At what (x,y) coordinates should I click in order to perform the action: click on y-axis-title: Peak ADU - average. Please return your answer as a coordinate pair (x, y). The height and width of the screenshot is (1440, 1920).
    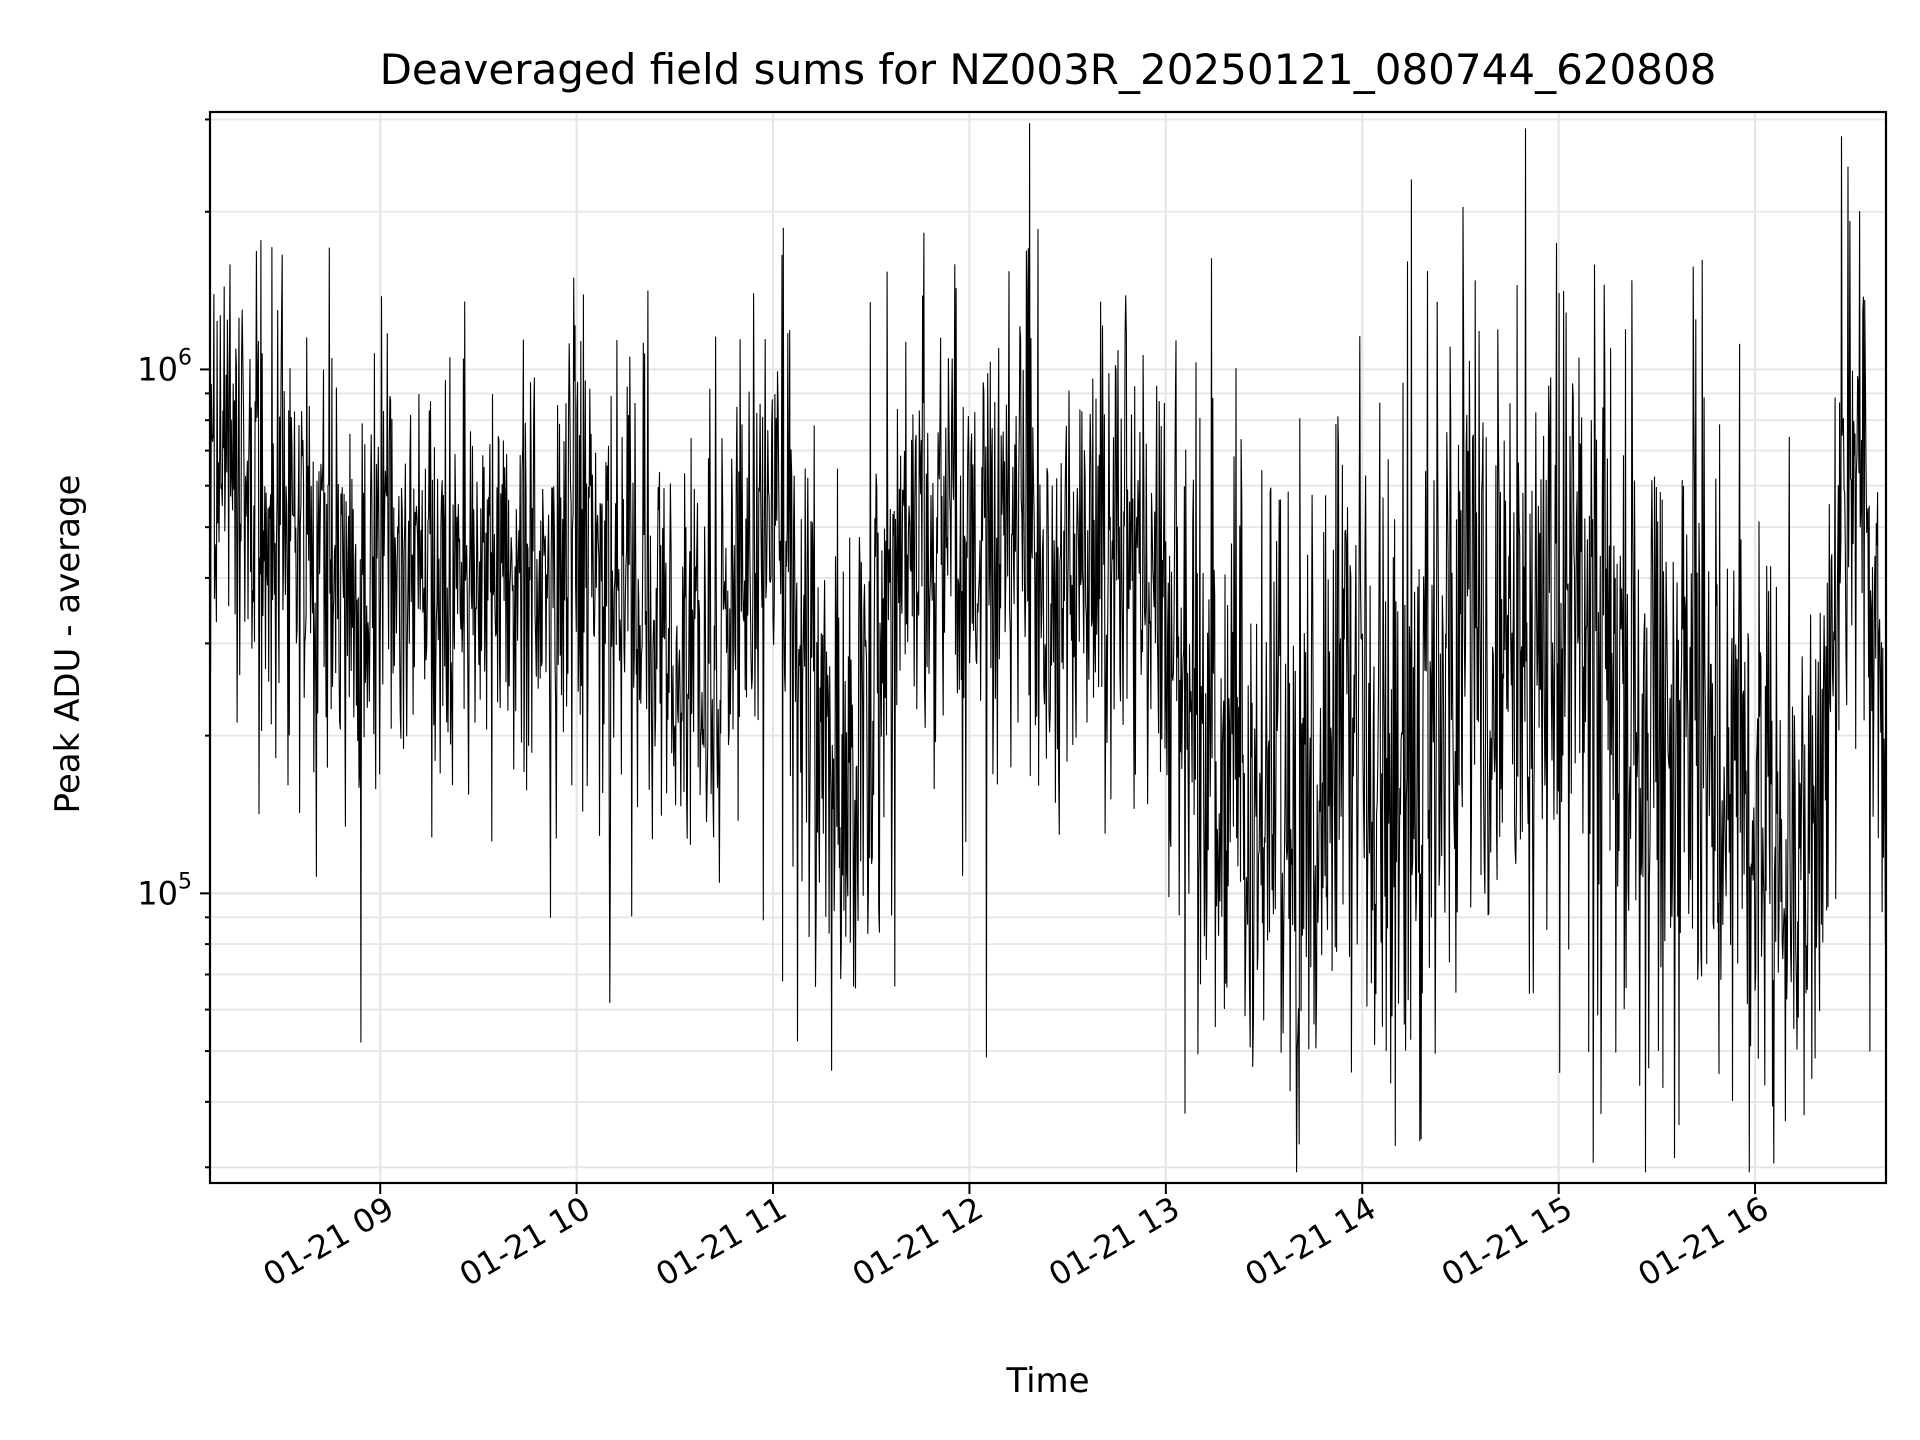
    Looking at the image, I should click on (68, 644).